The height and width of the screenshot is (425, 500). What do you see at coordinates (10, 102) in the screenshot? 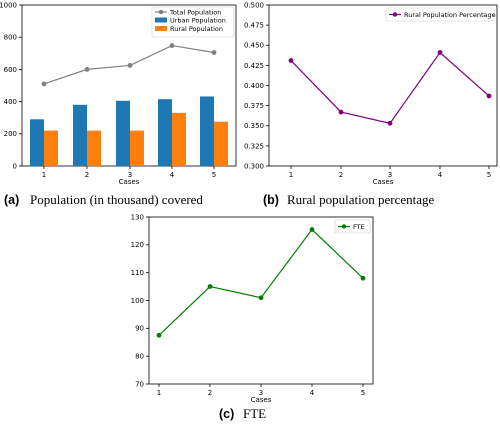
I see `y-tick-label: 400` at bounding box center [10, 102].